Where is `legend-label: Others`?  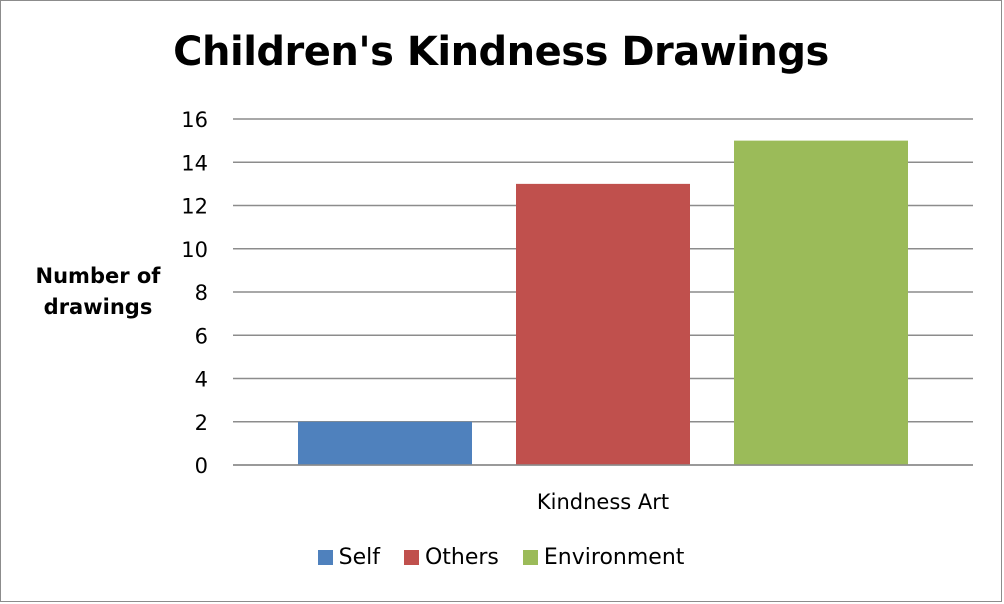 legend-label: Others is located at coordinates (461, 557).